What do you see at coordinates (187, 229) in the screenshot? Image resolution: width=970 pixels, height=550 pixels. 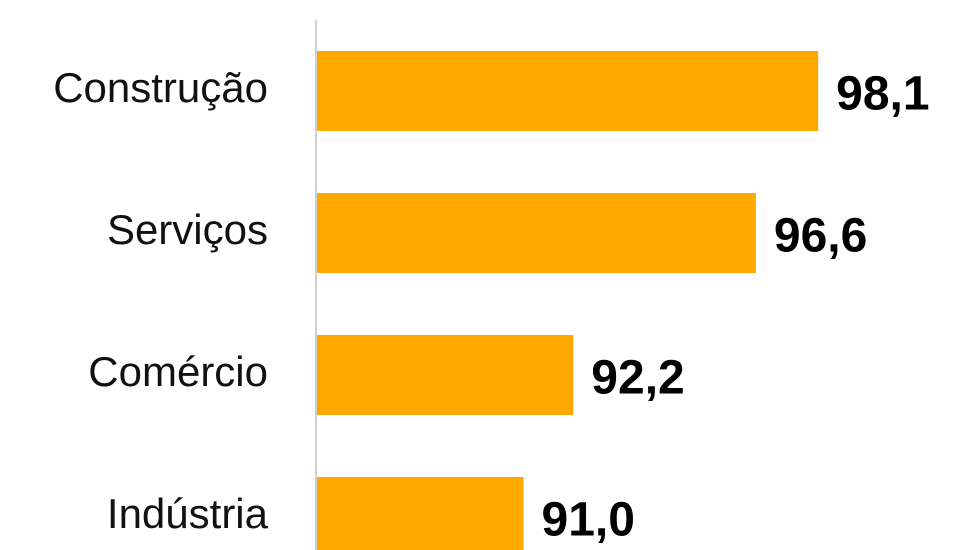 I see `category-label: Serviços` at bounding box center [187, 229].